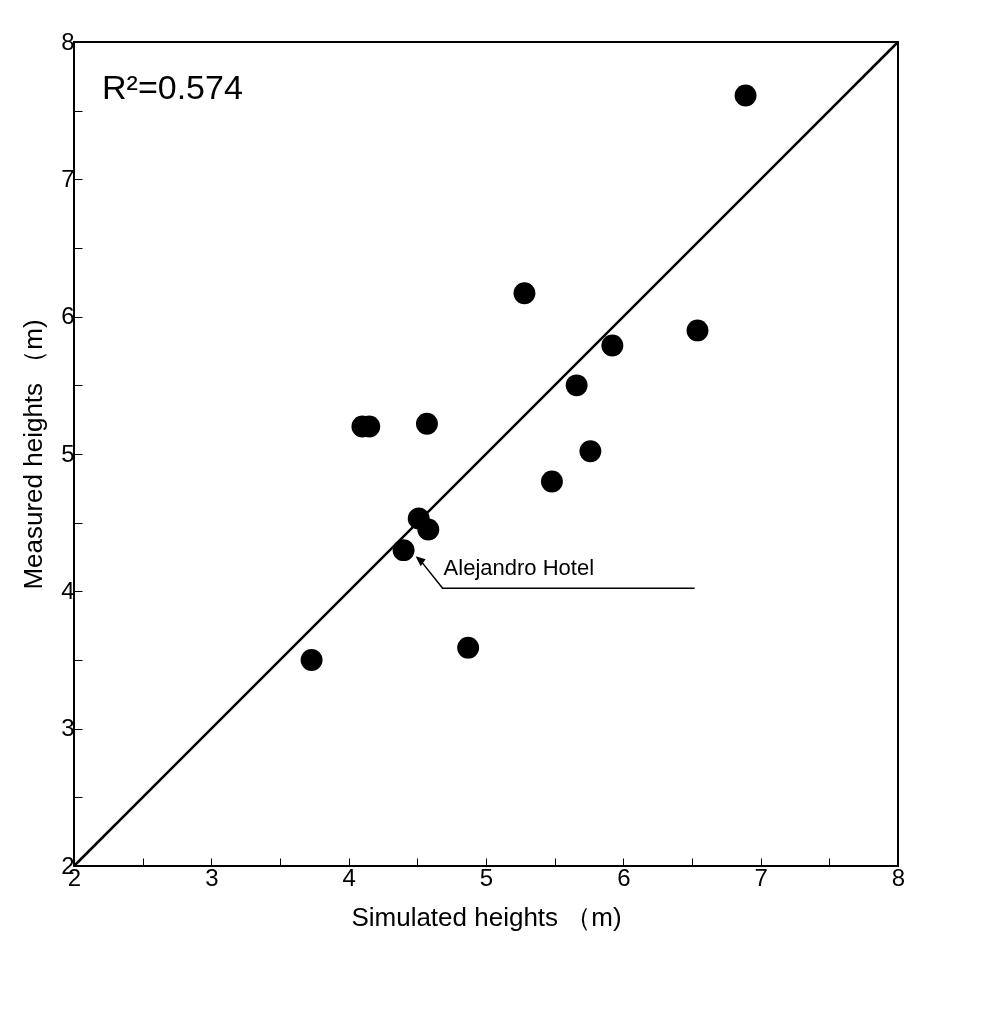  I want to click on x-tick-label: 6, so click(624, 877).